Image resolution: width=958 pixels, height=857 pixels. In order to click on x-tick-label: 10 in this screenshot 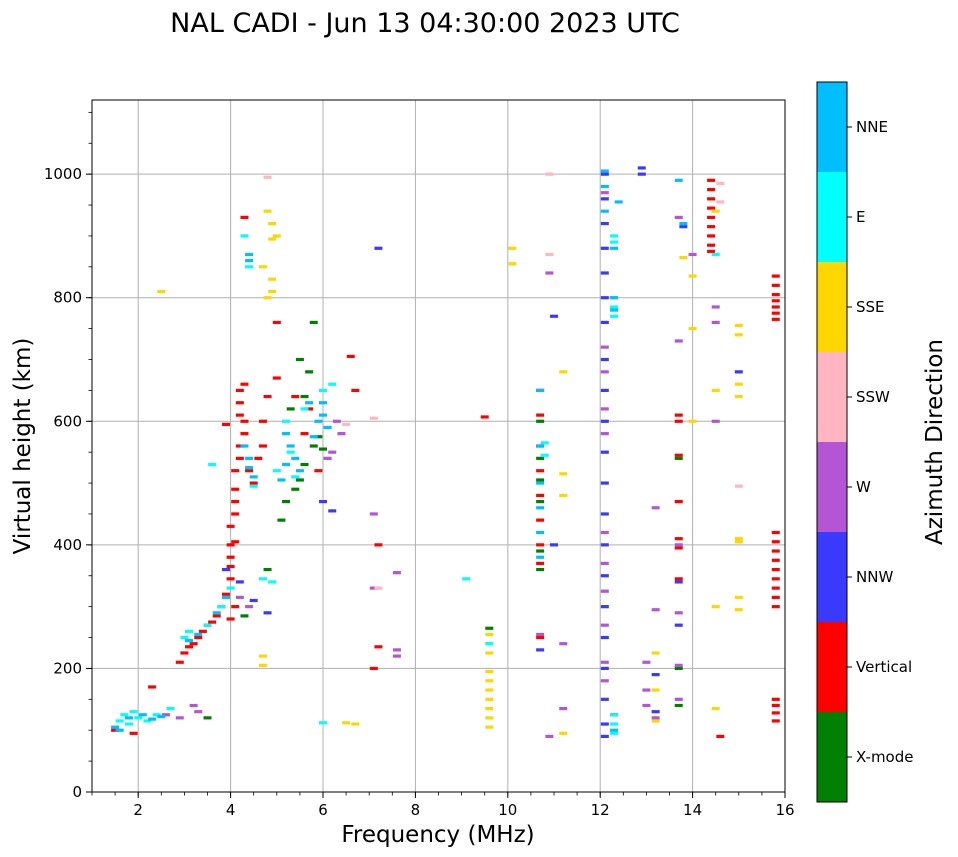, I will do `click(507, 810)`.